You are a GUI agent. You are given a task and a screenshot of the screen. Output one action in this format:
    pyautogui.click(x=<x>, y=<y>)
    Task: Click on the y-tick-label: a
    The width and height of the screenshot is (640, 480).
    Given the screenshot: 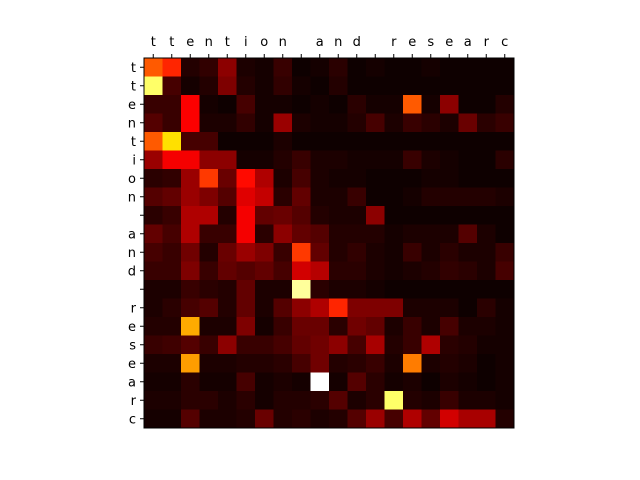 What is the action you would take?
    pyautogui.click(x=132, y=382)
    